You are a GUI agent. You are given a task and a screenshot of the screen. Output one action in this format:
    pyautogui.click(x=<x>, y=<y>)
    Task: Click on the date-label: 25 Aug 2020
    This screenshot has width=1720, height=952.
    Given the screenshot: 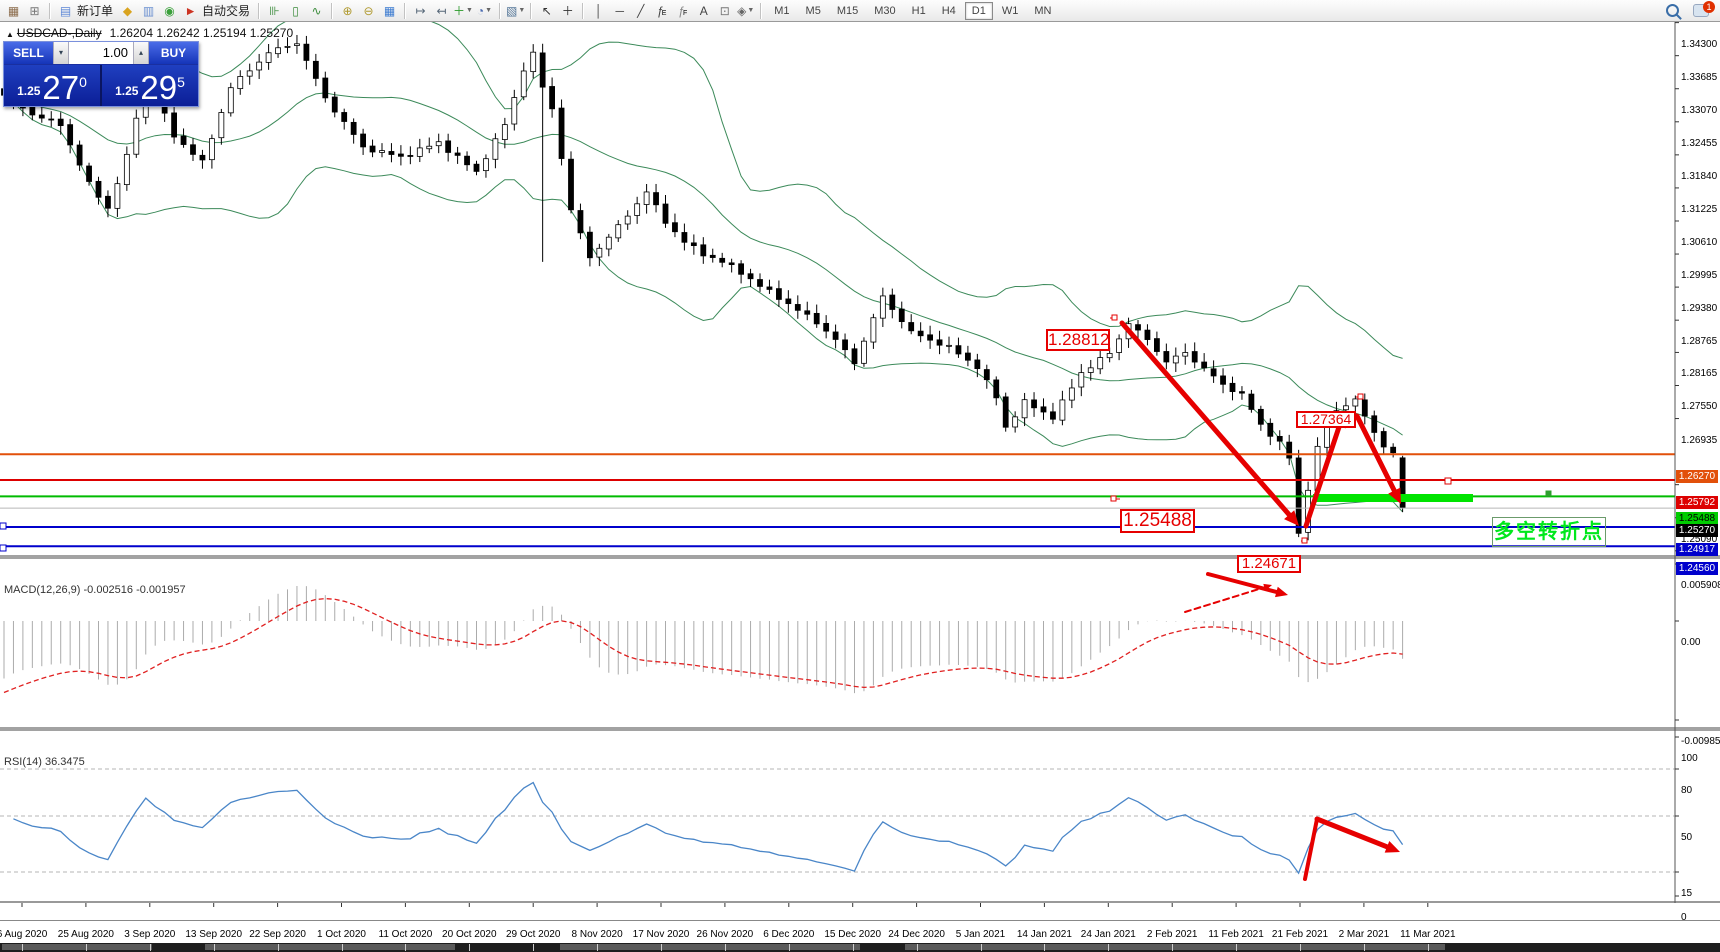 What is the action you would take?
    pyautogui.click(x=85, y=934)
    